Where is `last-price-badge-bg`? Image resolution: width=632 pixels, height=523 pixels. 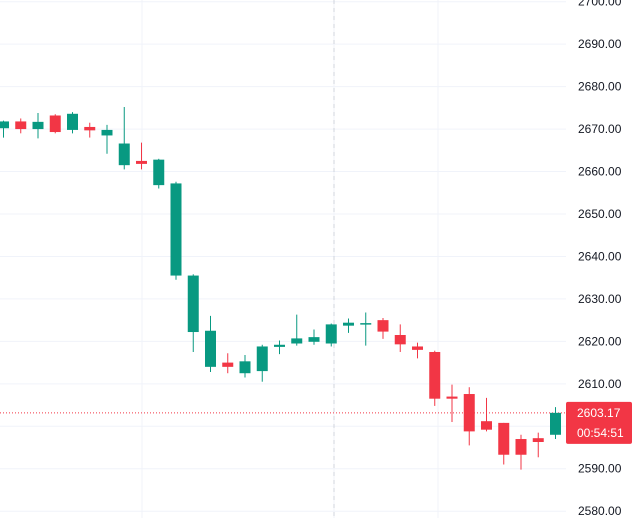 last-price-badge-bg is located at coordinates (599, 422).